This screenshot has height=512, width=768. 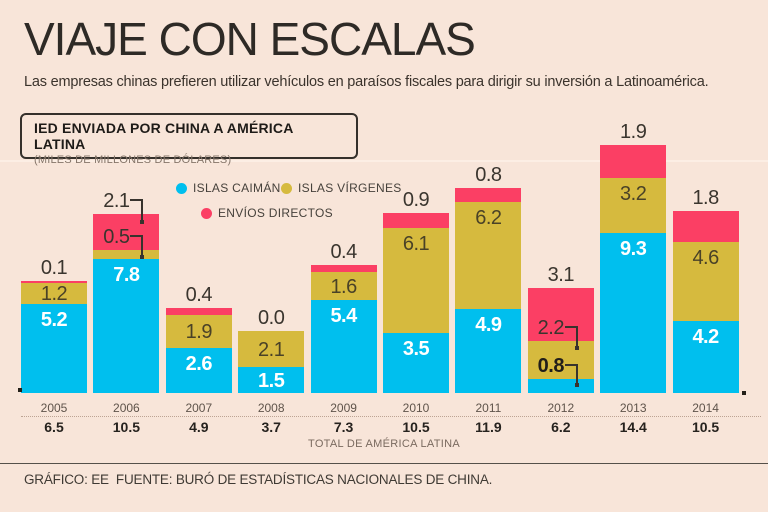 I want to click on chart-units-label: (MILES DE MILLONES DE DÓLARES), so click(x=133, y=160).